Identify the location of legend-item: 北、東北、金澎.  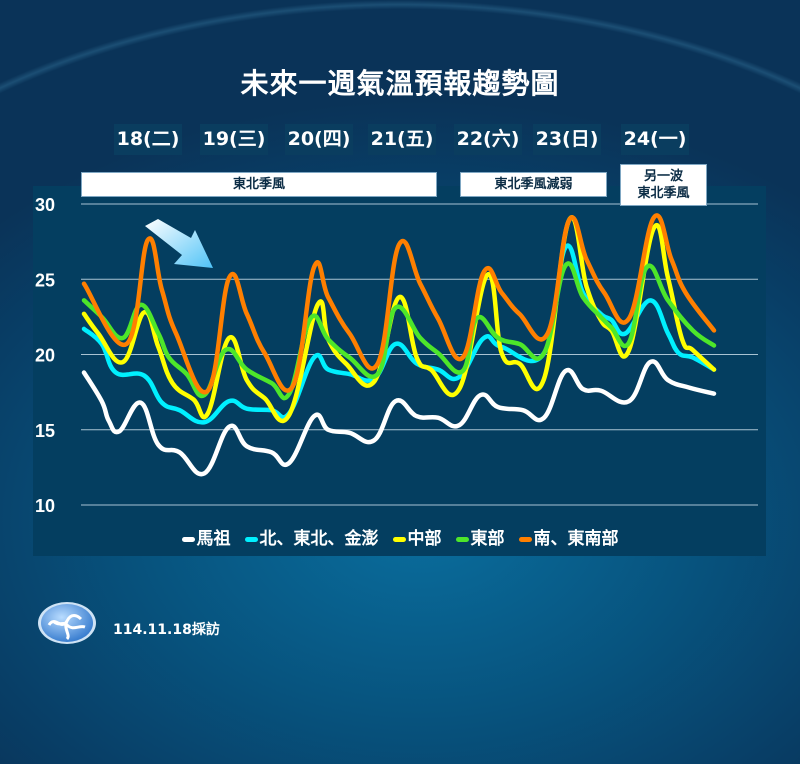
(311, 536).